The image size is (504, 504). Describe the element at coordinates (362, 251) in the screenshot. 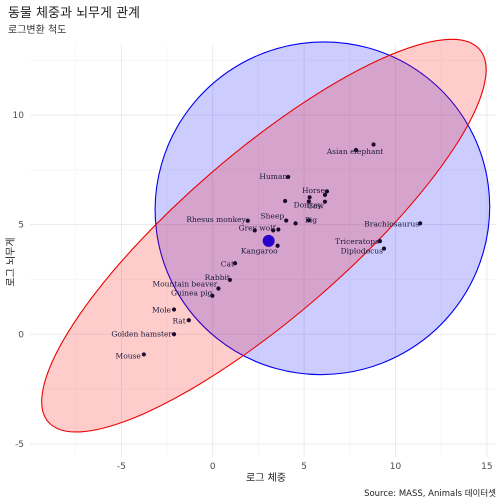

I see `label-diplodocus: Diplodocus` at that location.